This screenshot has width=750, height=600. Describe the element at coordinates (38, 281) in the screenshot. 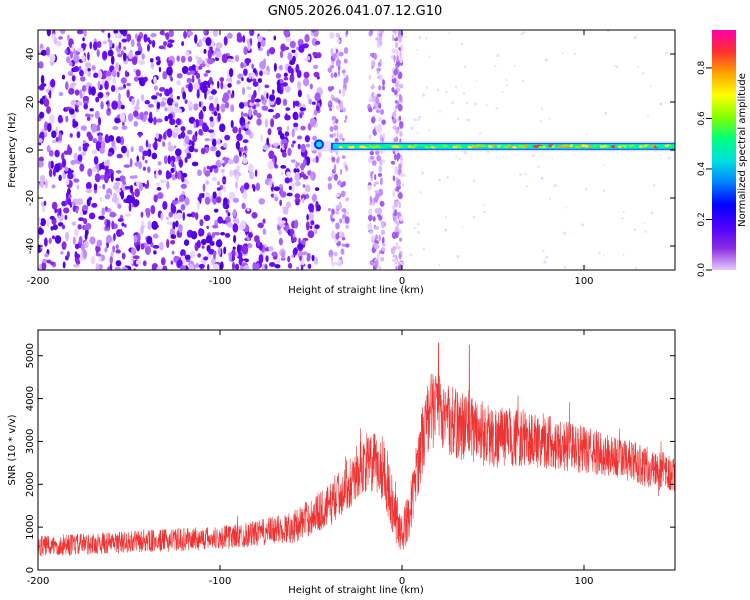

I see `spectrogram-x-tick-label: -200` at that location.